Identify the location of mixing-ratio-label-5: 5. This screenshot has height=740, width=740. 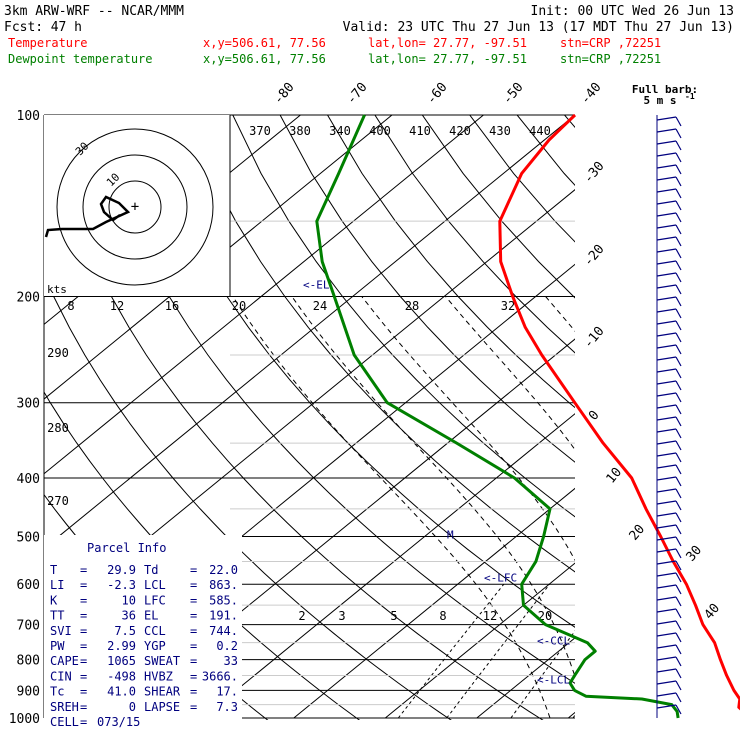
(393, 616).